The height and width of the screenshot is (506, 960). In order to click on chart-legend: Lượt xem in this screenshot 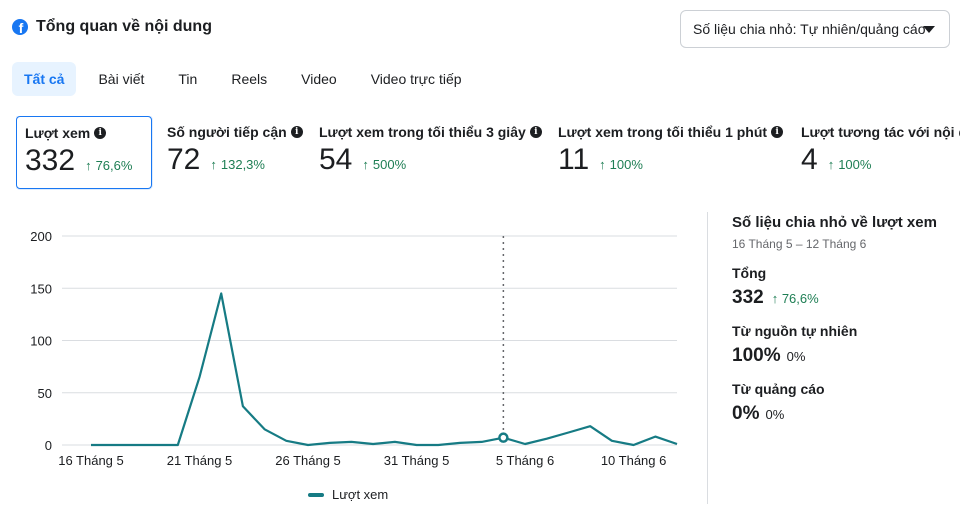, I will do `click(348, 494)`.